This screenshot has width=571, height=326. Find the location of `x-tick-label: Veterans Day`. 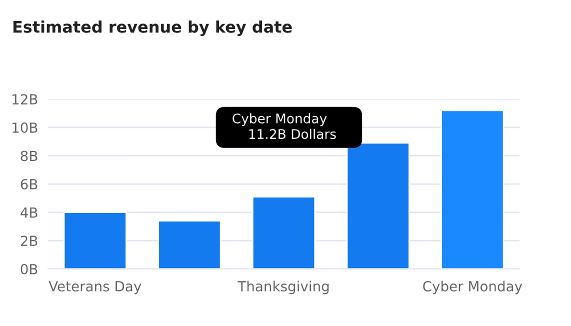

x-tick-label: Veterans Day is located at coordinates (95, 287).